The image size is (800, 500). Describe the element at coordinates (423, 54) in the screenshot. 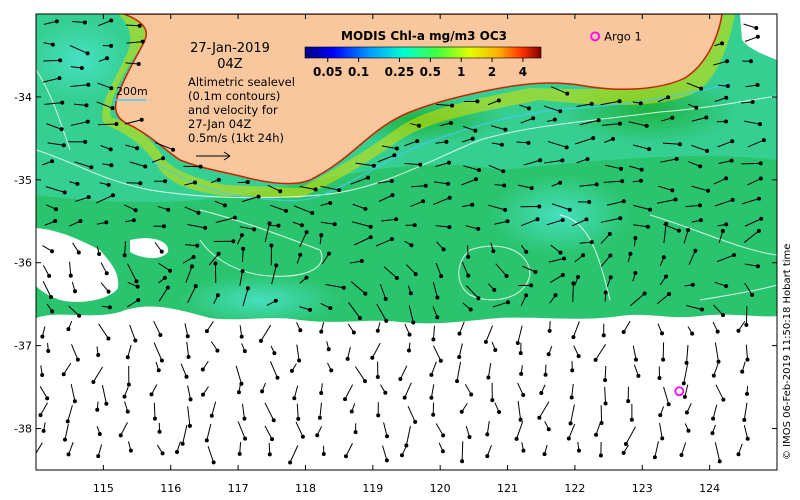

I see `colorbar: MODIS Chl-a mg/m3 OC3 0.05 0.1 0.25 0.5 1 2 4` at that location.